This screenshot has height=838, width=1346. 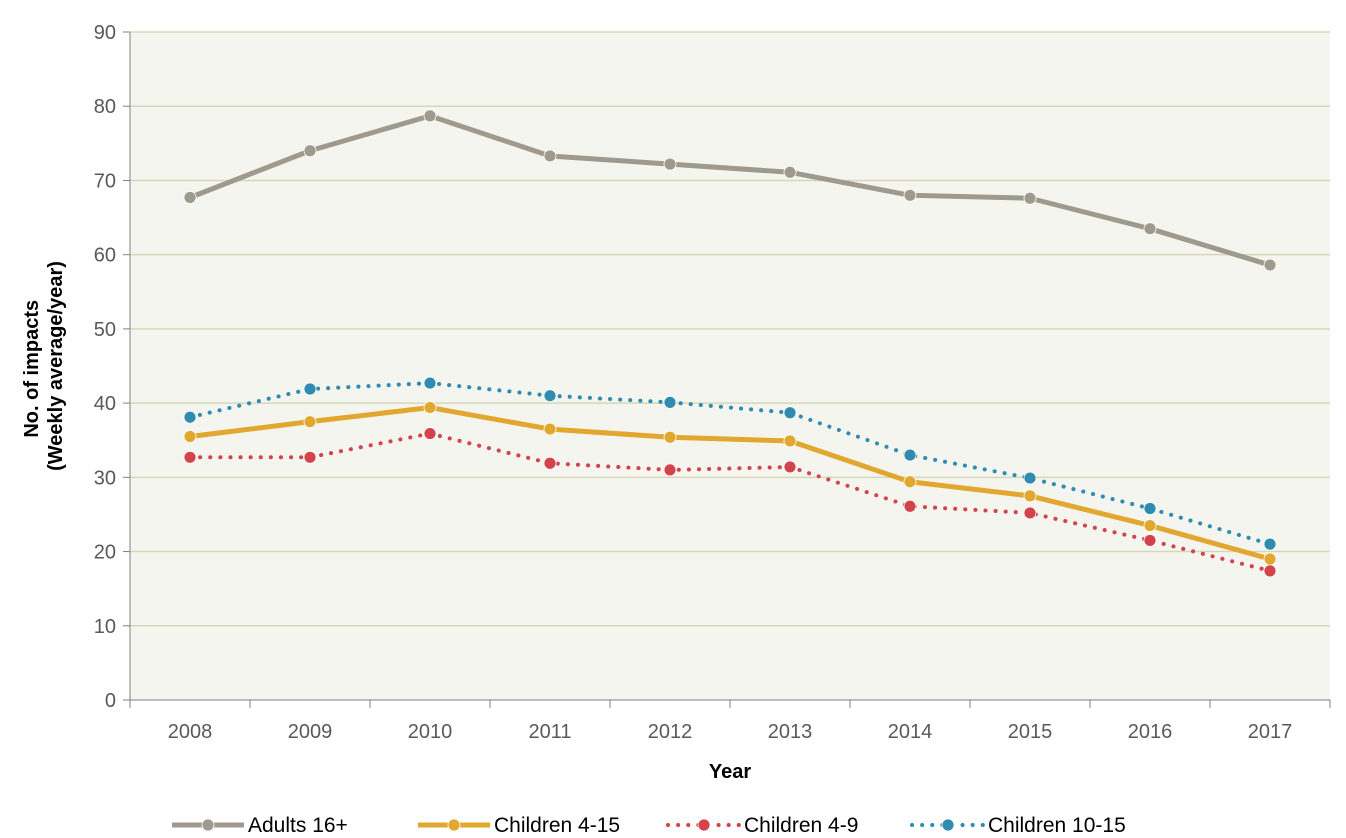 I want to click on legend-item-children-10-15: Children 10-15, so click(x=1018, y=825).